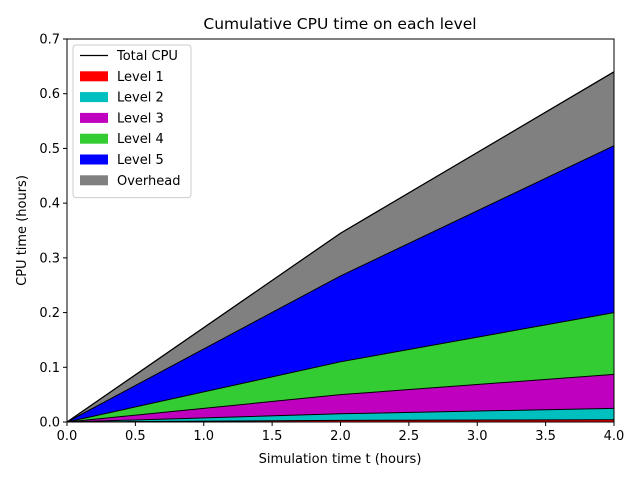 Image resolution: width=640 pixels, height=480 pixels. Describe the element at coordinates (614, 436) in the screenshot. I see `x-tick-label: 4.0` at that location.